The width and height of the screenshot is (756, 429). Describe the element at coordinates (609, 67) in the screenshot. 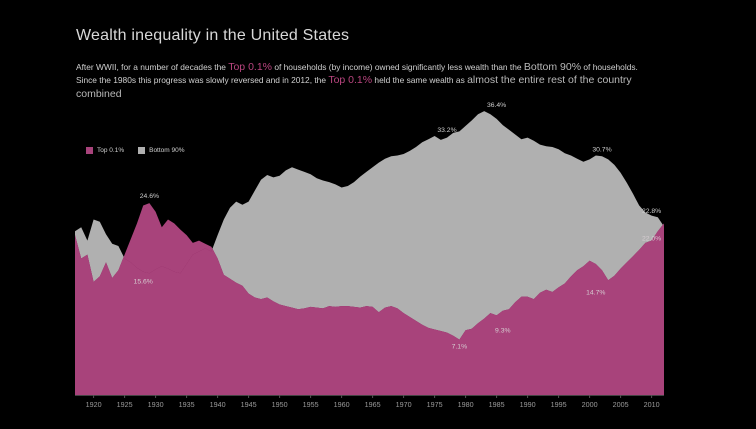

I see `subtitle-text: of households.` at that location.